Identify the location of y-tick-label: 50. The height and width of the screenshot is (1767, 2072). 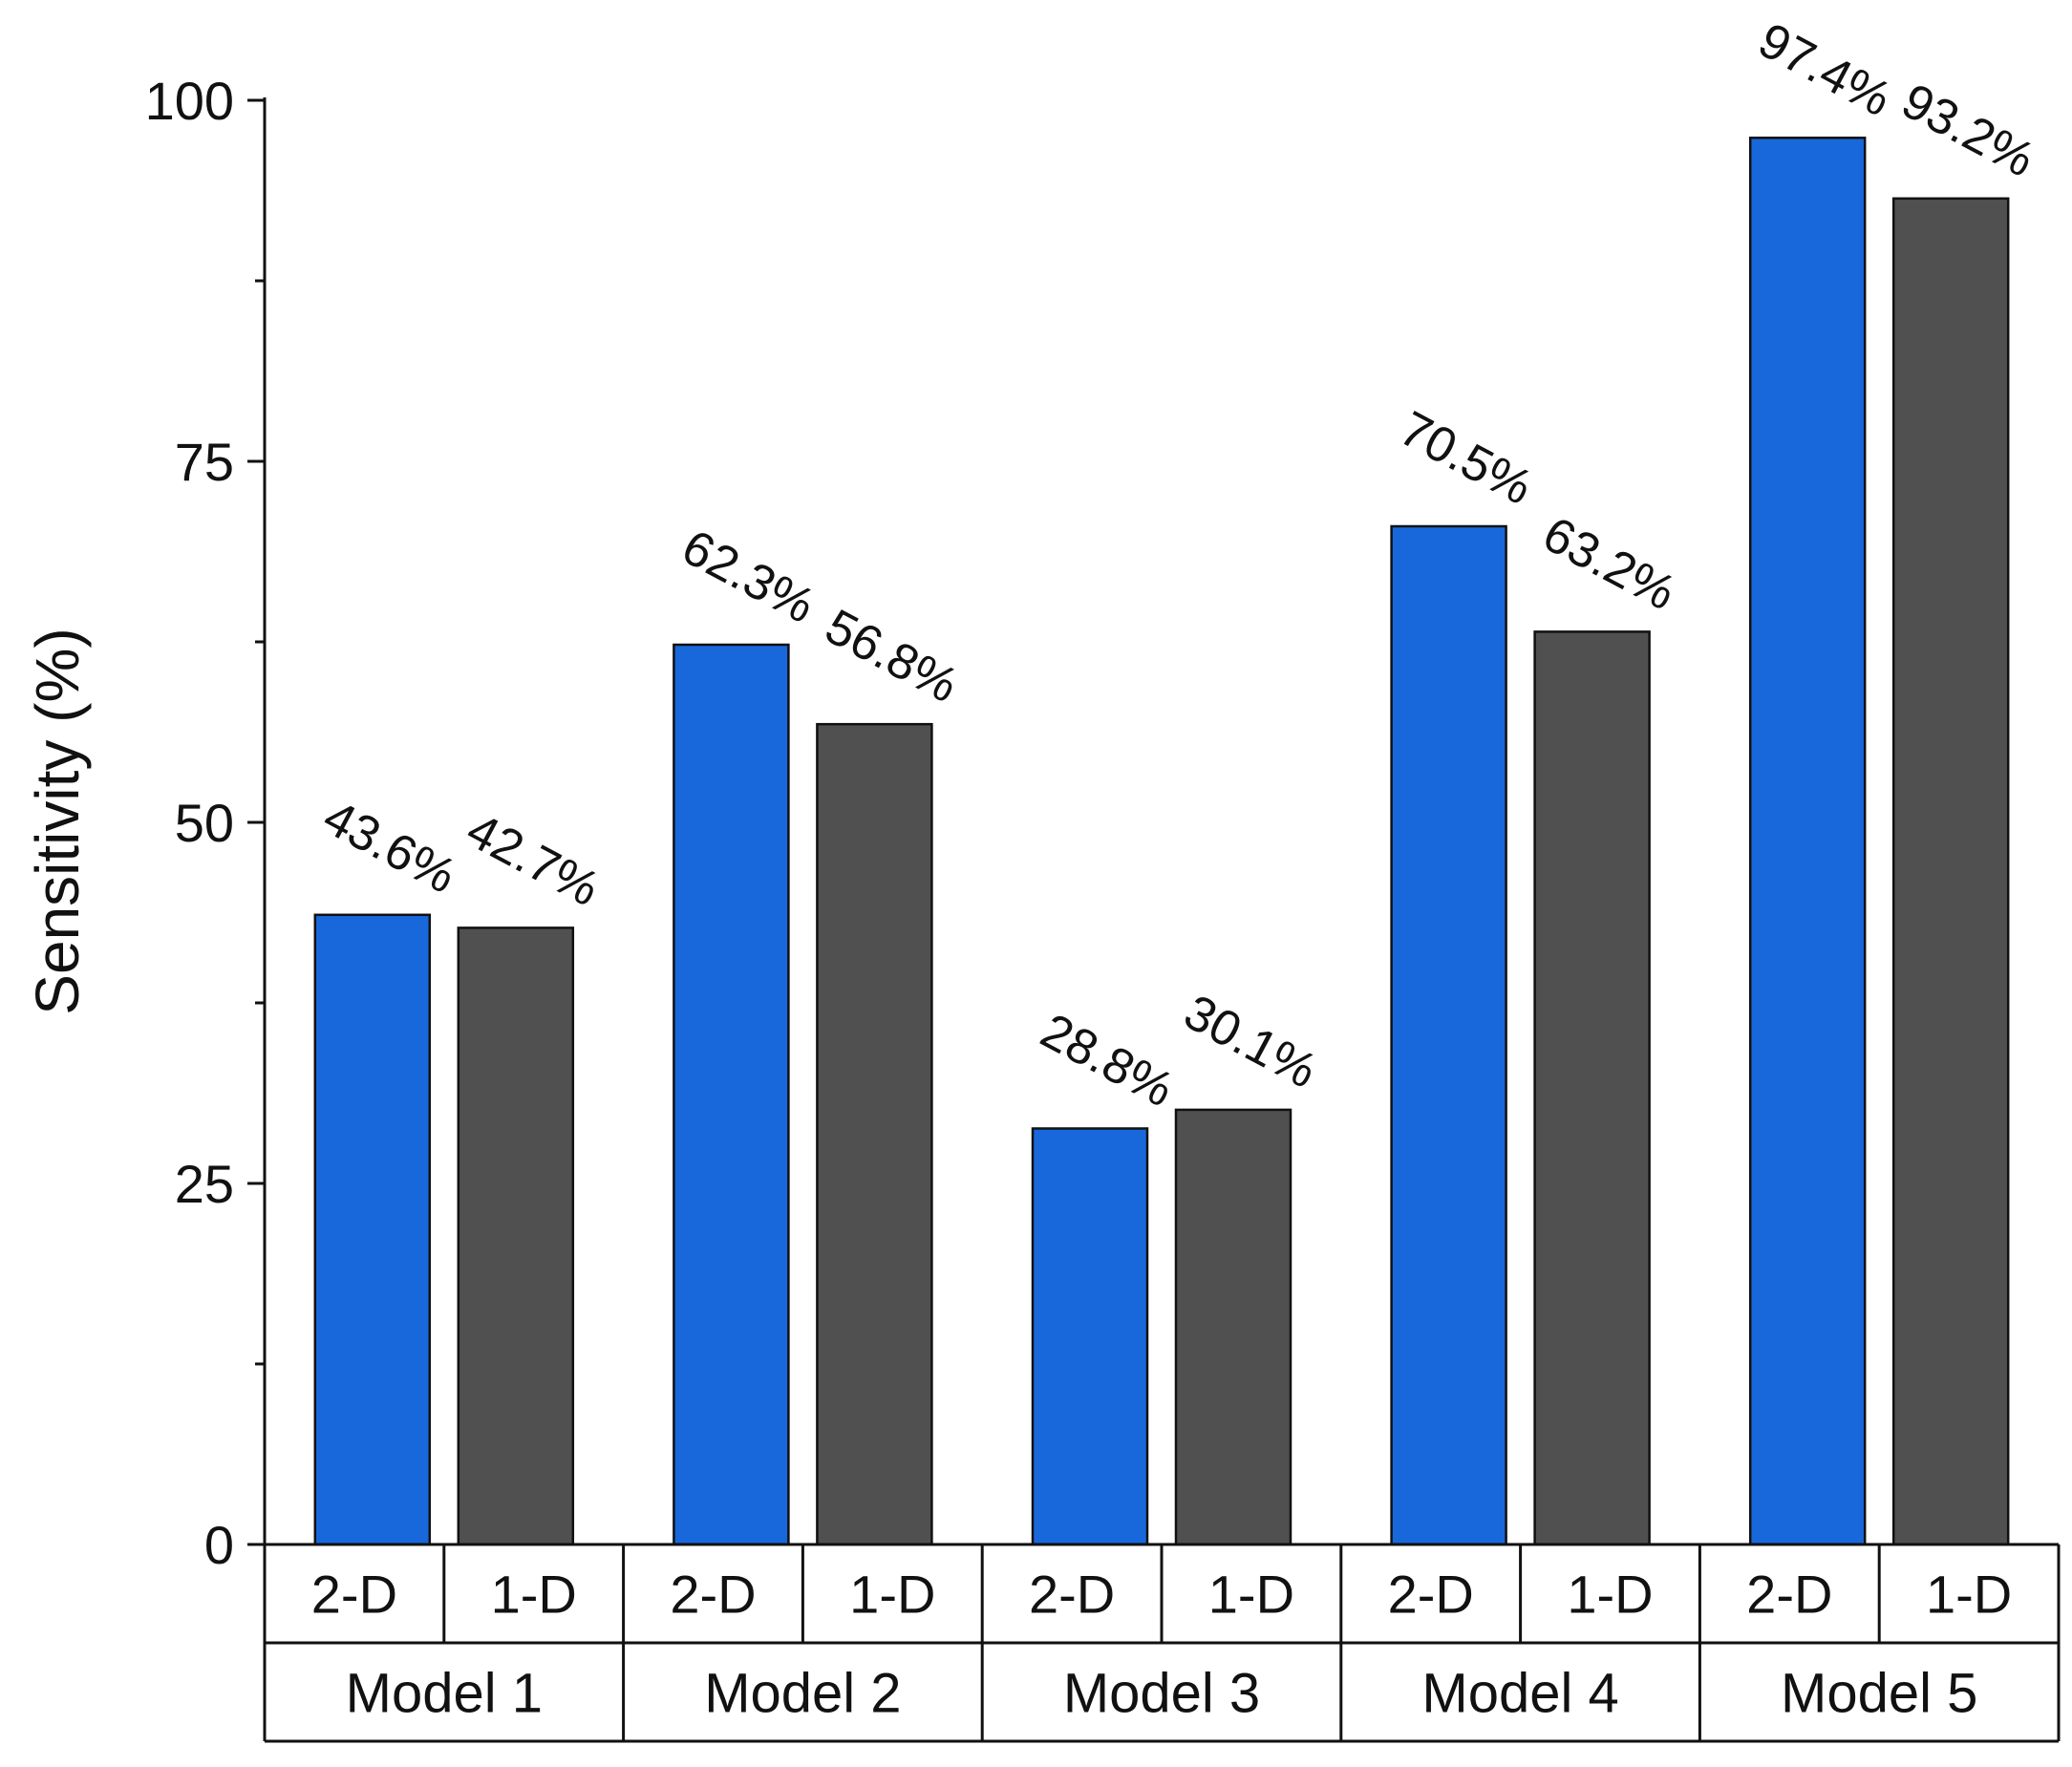
(205, 823).